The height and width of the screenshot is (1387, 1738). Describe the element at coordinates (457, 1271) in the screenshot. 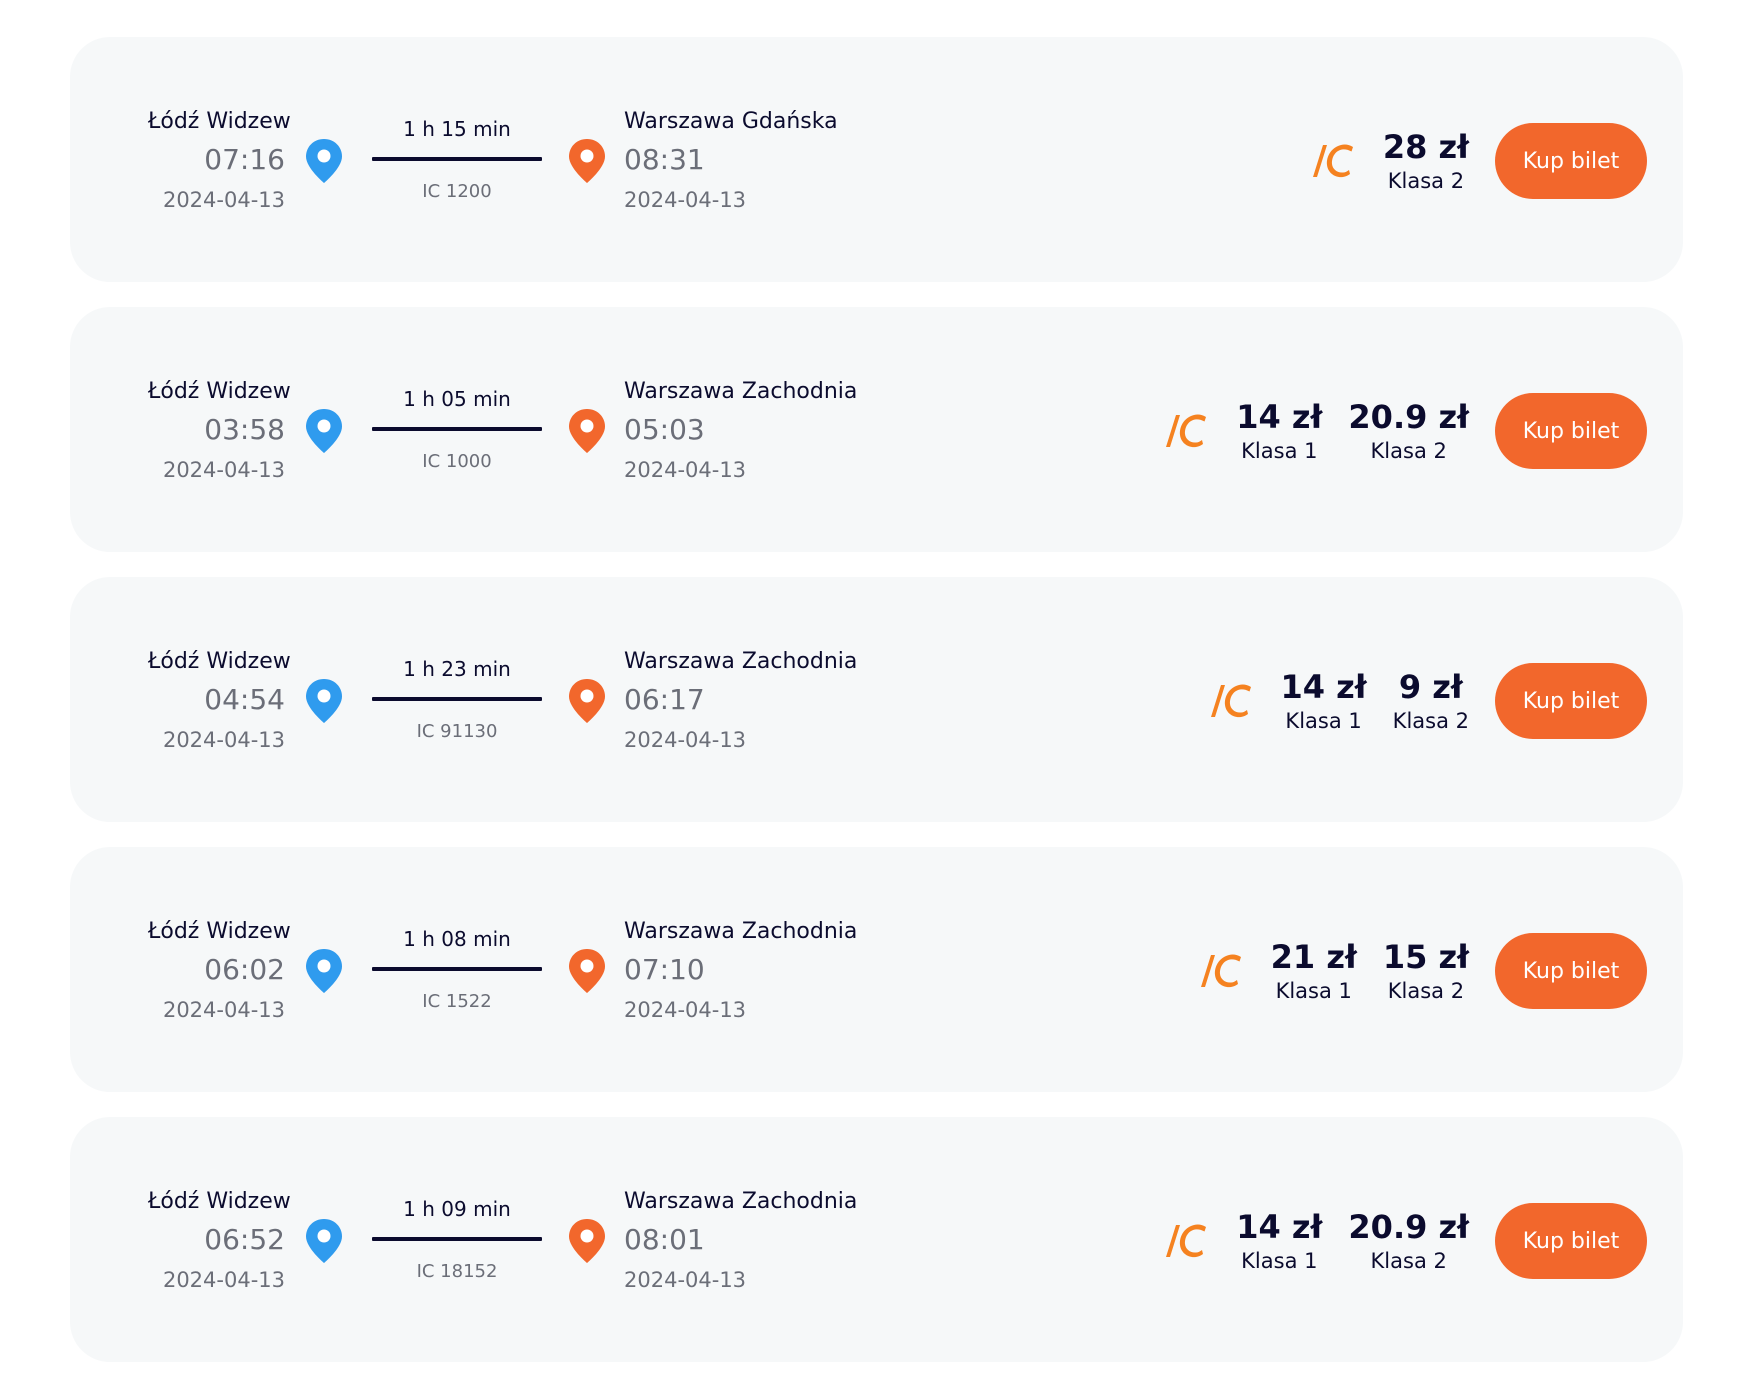

I see `train-number: IC 18152` at that location.